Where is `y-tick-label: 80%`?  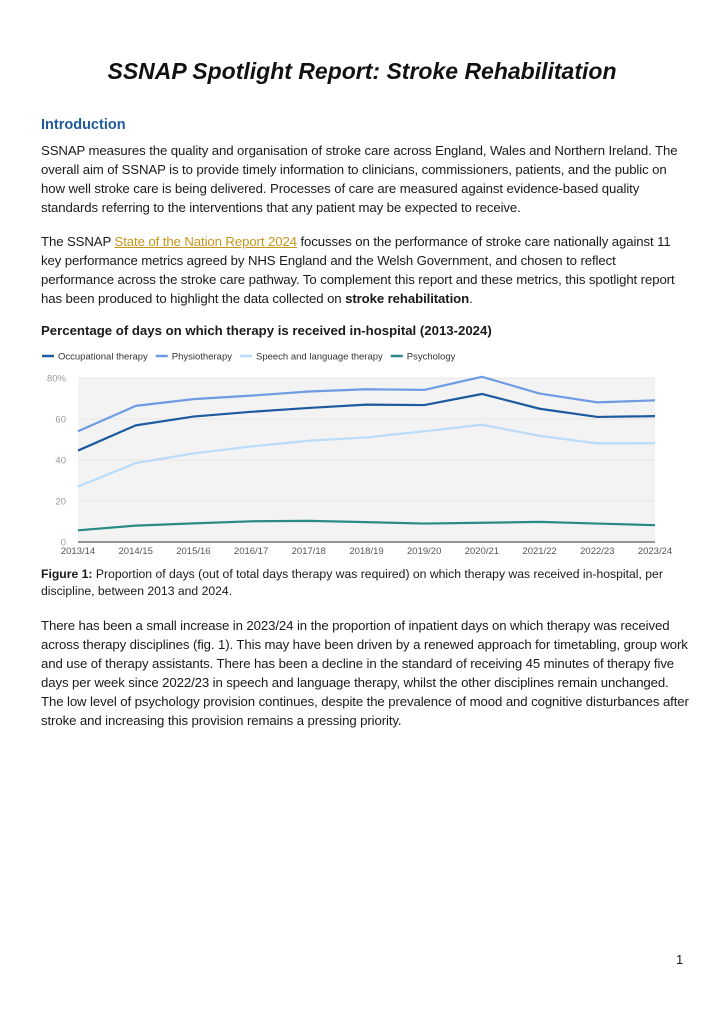 y-tick-label: 80% is located at coordinates (57, 379).